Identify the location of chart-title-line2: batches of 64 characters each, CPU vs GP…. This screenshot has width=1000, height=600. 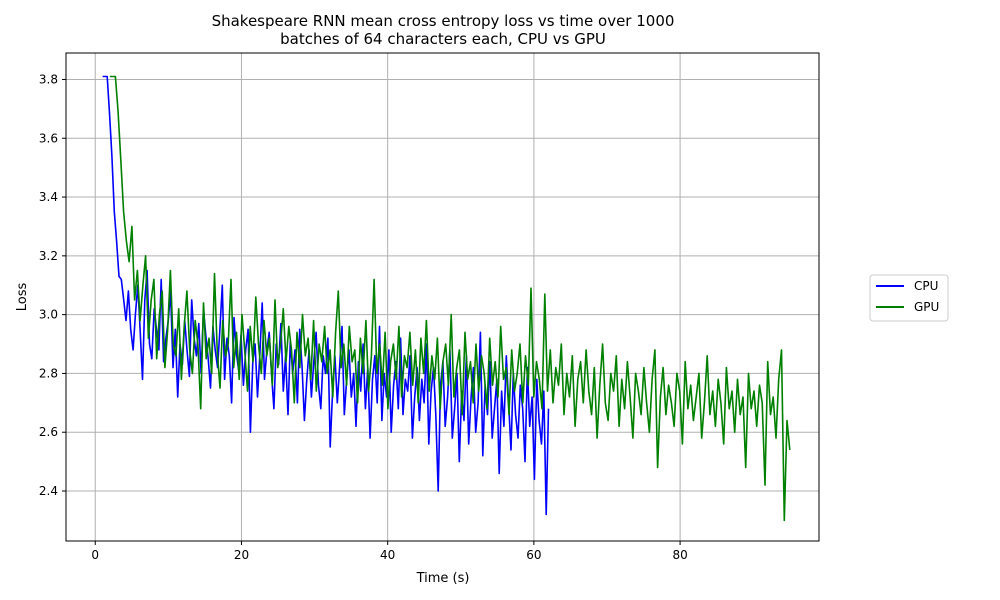
(443, 39).